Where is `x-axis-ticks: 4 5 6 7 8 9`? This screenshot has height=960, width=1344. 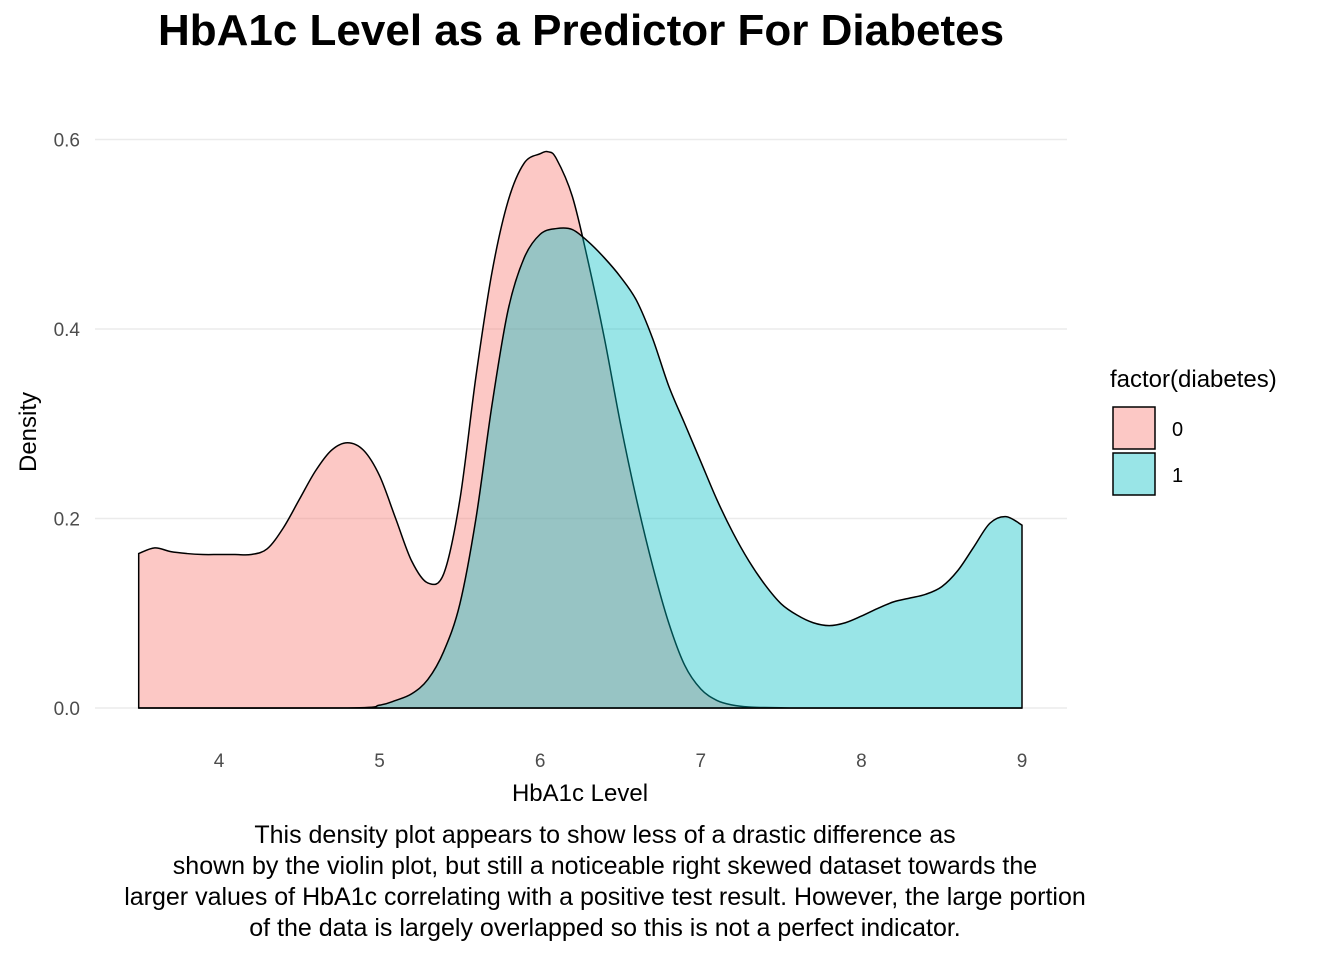
x-axis-ticks: 4 5 6 7 8 9 is located at coordinates (621, 761).